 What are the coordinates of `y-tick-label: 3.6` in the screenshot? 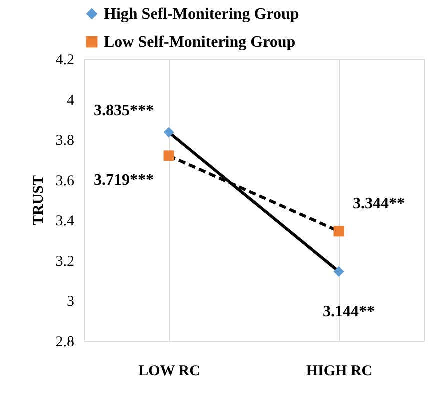 It's located at (65, 181).